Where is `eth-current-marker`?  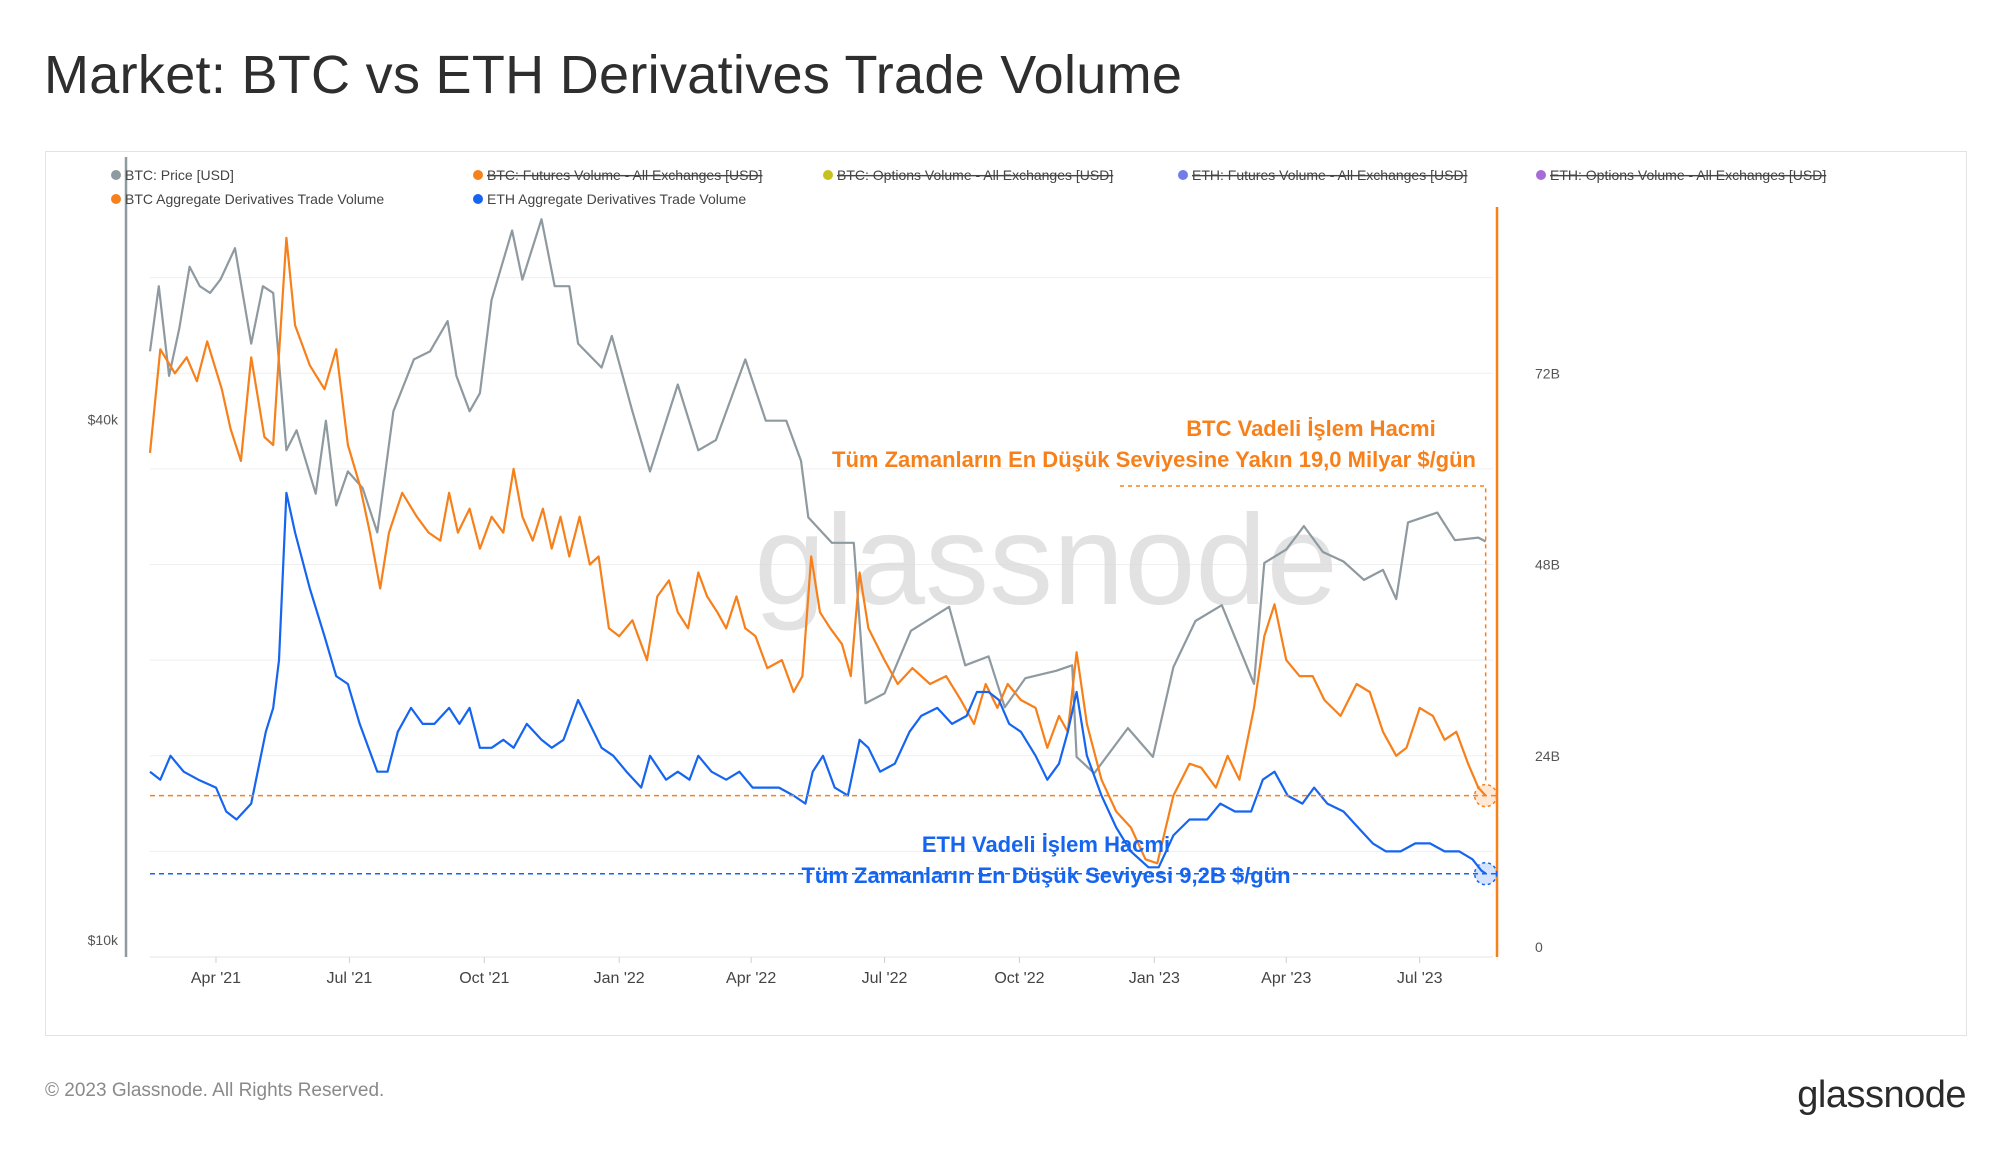
eth-current-marker is located at coordinates (1485, 873).